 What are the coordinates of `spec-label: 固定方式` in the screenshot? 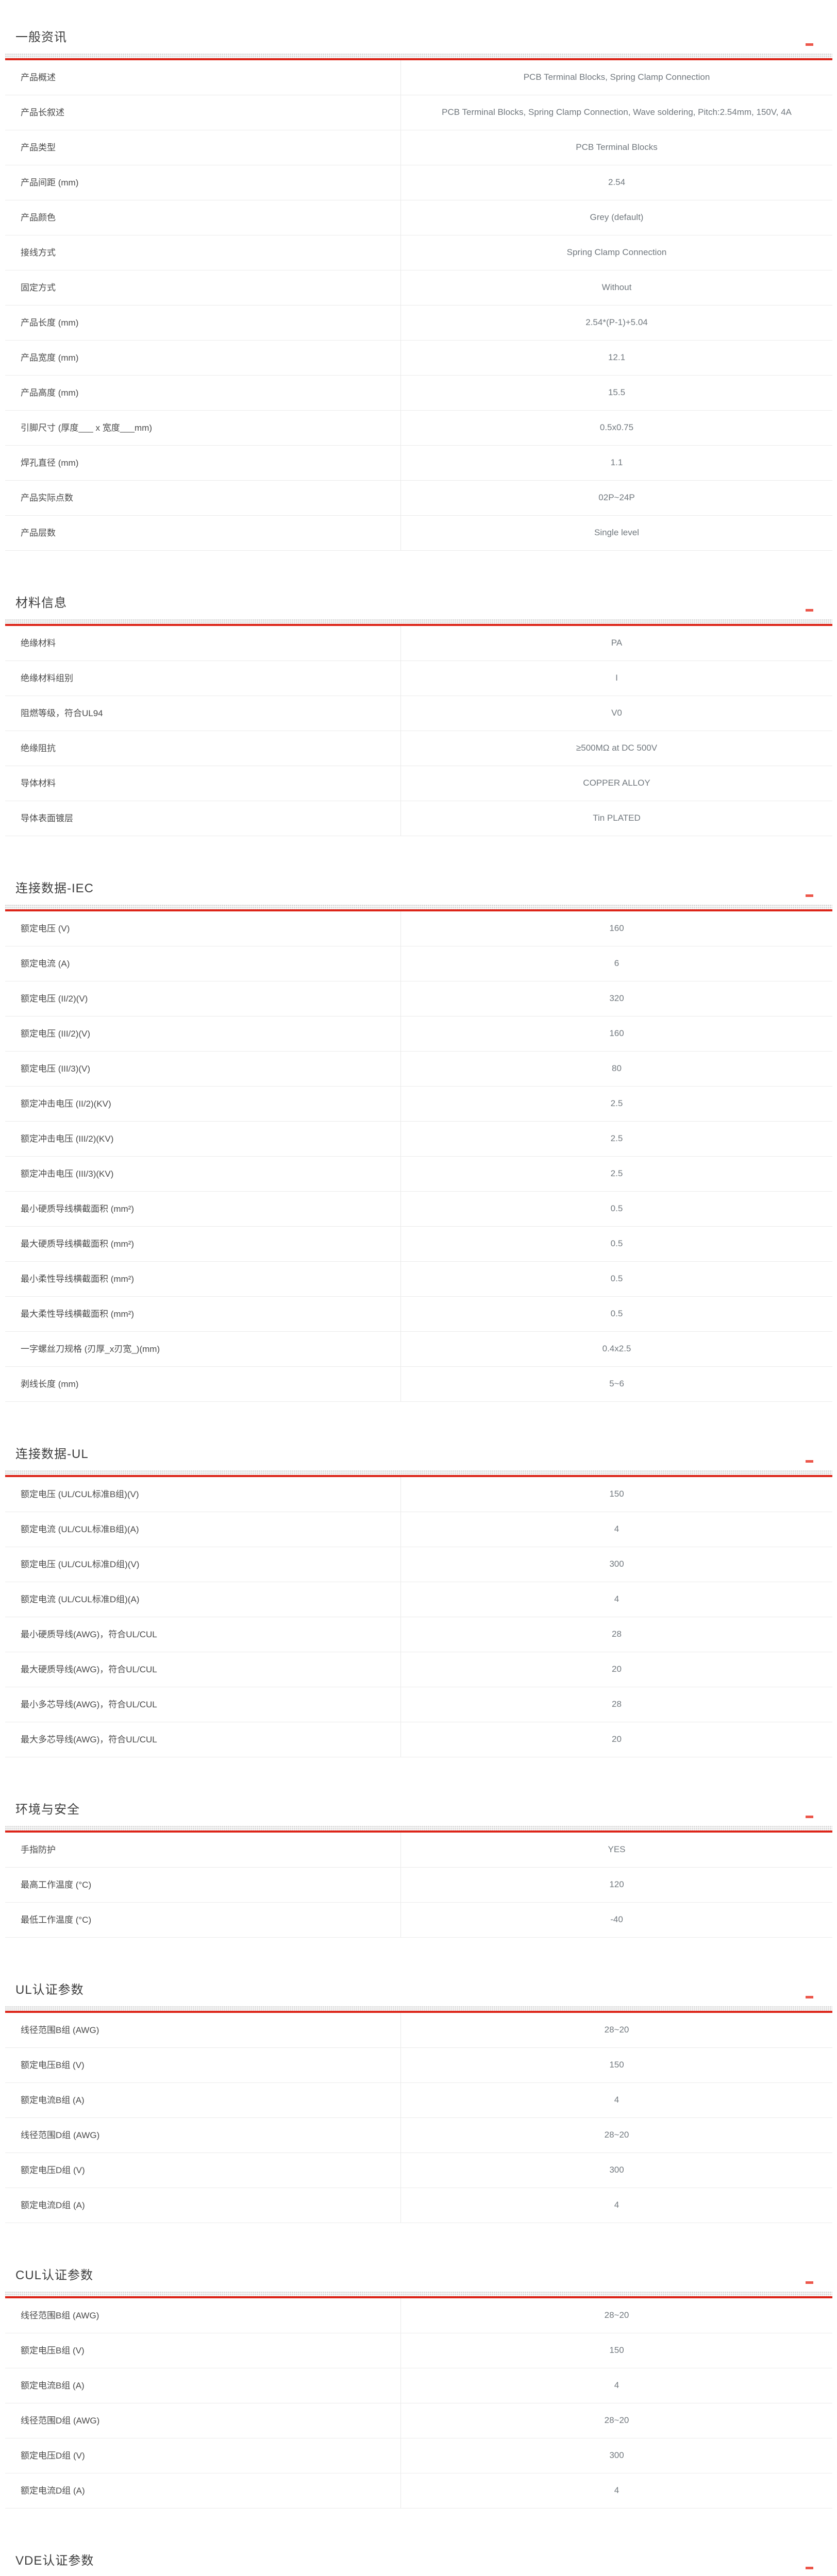 It's located at (38, 287).